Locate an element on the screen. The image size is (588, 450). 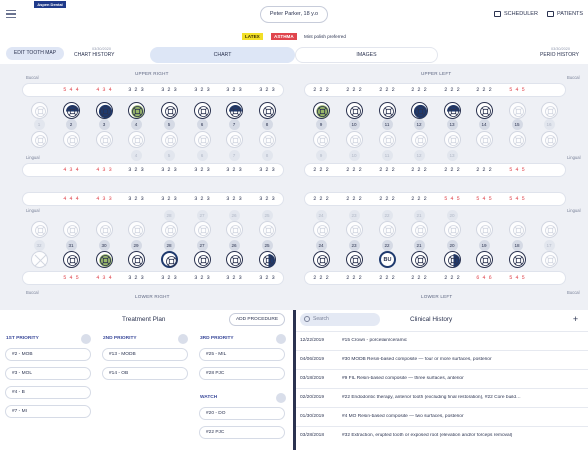
treatment-plan-title: Treatment Plan is located at coordinates (144, 319).